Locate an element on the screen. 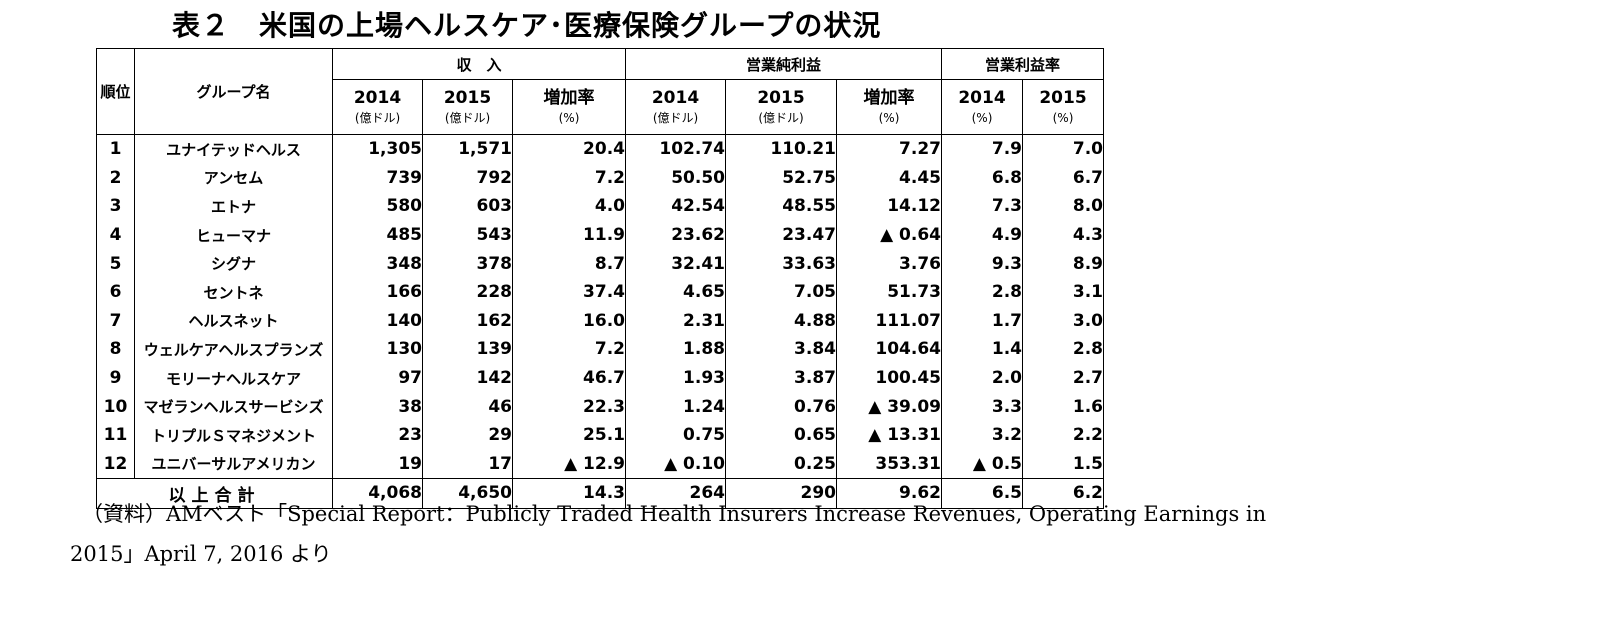 The image size is (1620, 623). revenue-growth-cell: 46.7 is located at coordinates (569, 378).